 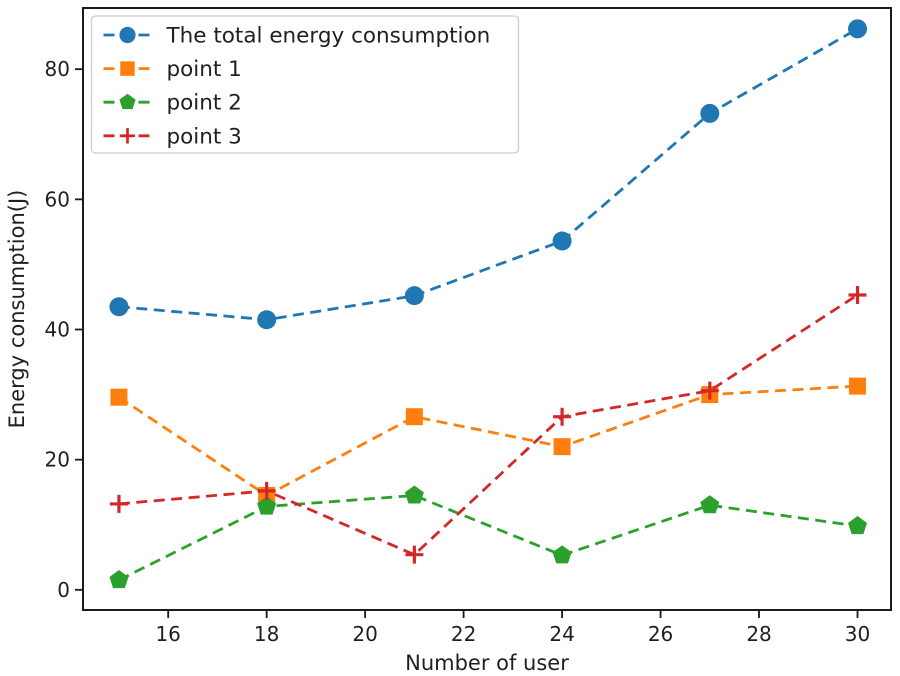 What do you see at coordinates (561, 634) in the screenshot?
I see `x-tick-label: 24` at bounding box center [561, 634].